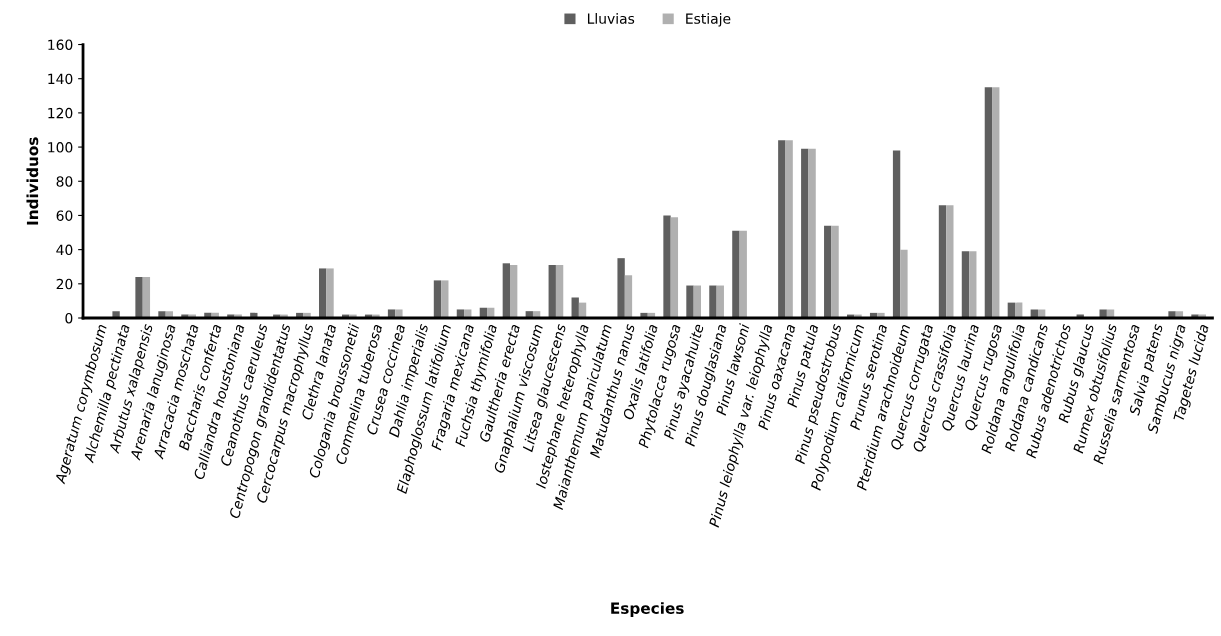 The image size is (1221, 636). I want to click on y-tick-label: 160, so click(60, 44).